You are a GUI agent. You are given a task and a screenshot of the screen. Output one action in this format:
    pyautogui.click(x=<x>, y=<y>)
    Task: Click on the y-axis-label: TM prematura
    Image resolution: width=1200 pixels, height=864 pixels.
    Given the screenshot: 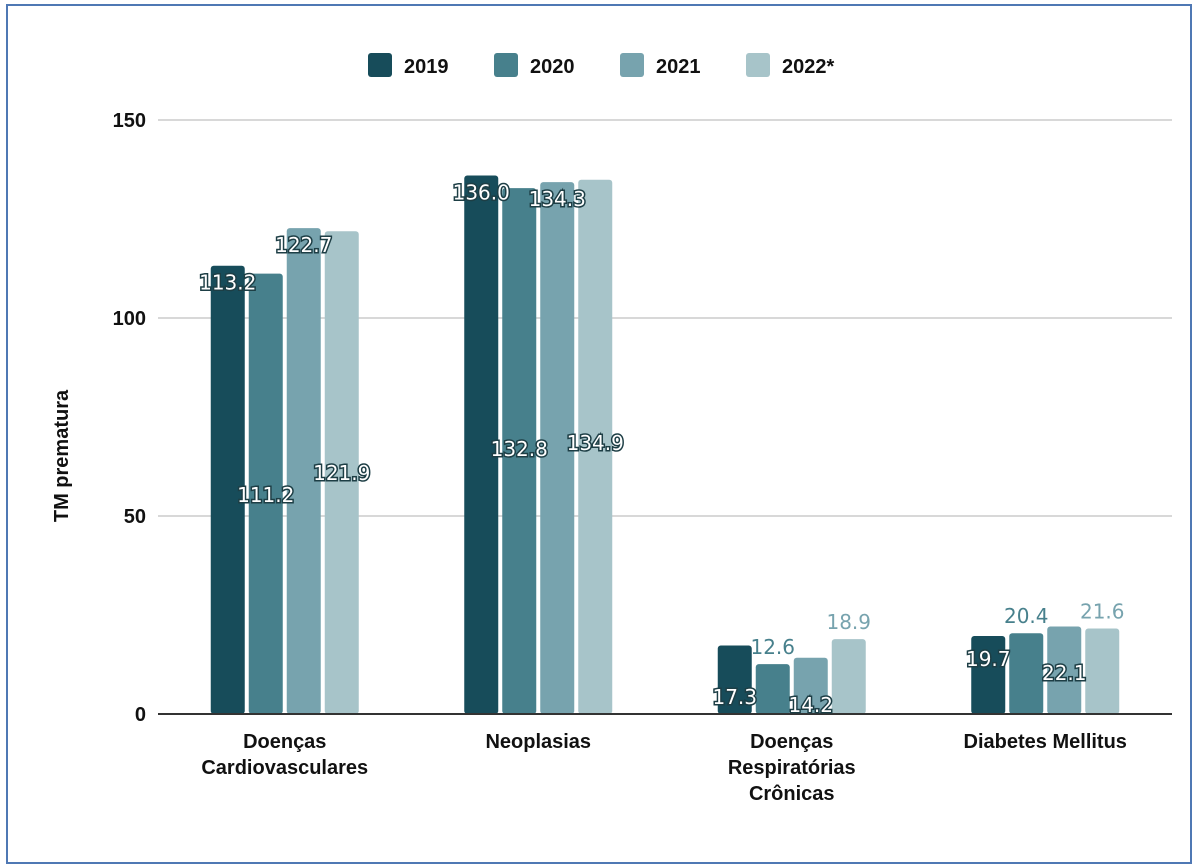 What is the action you would take?
    pyautogui.click(x=62, y=455)
    